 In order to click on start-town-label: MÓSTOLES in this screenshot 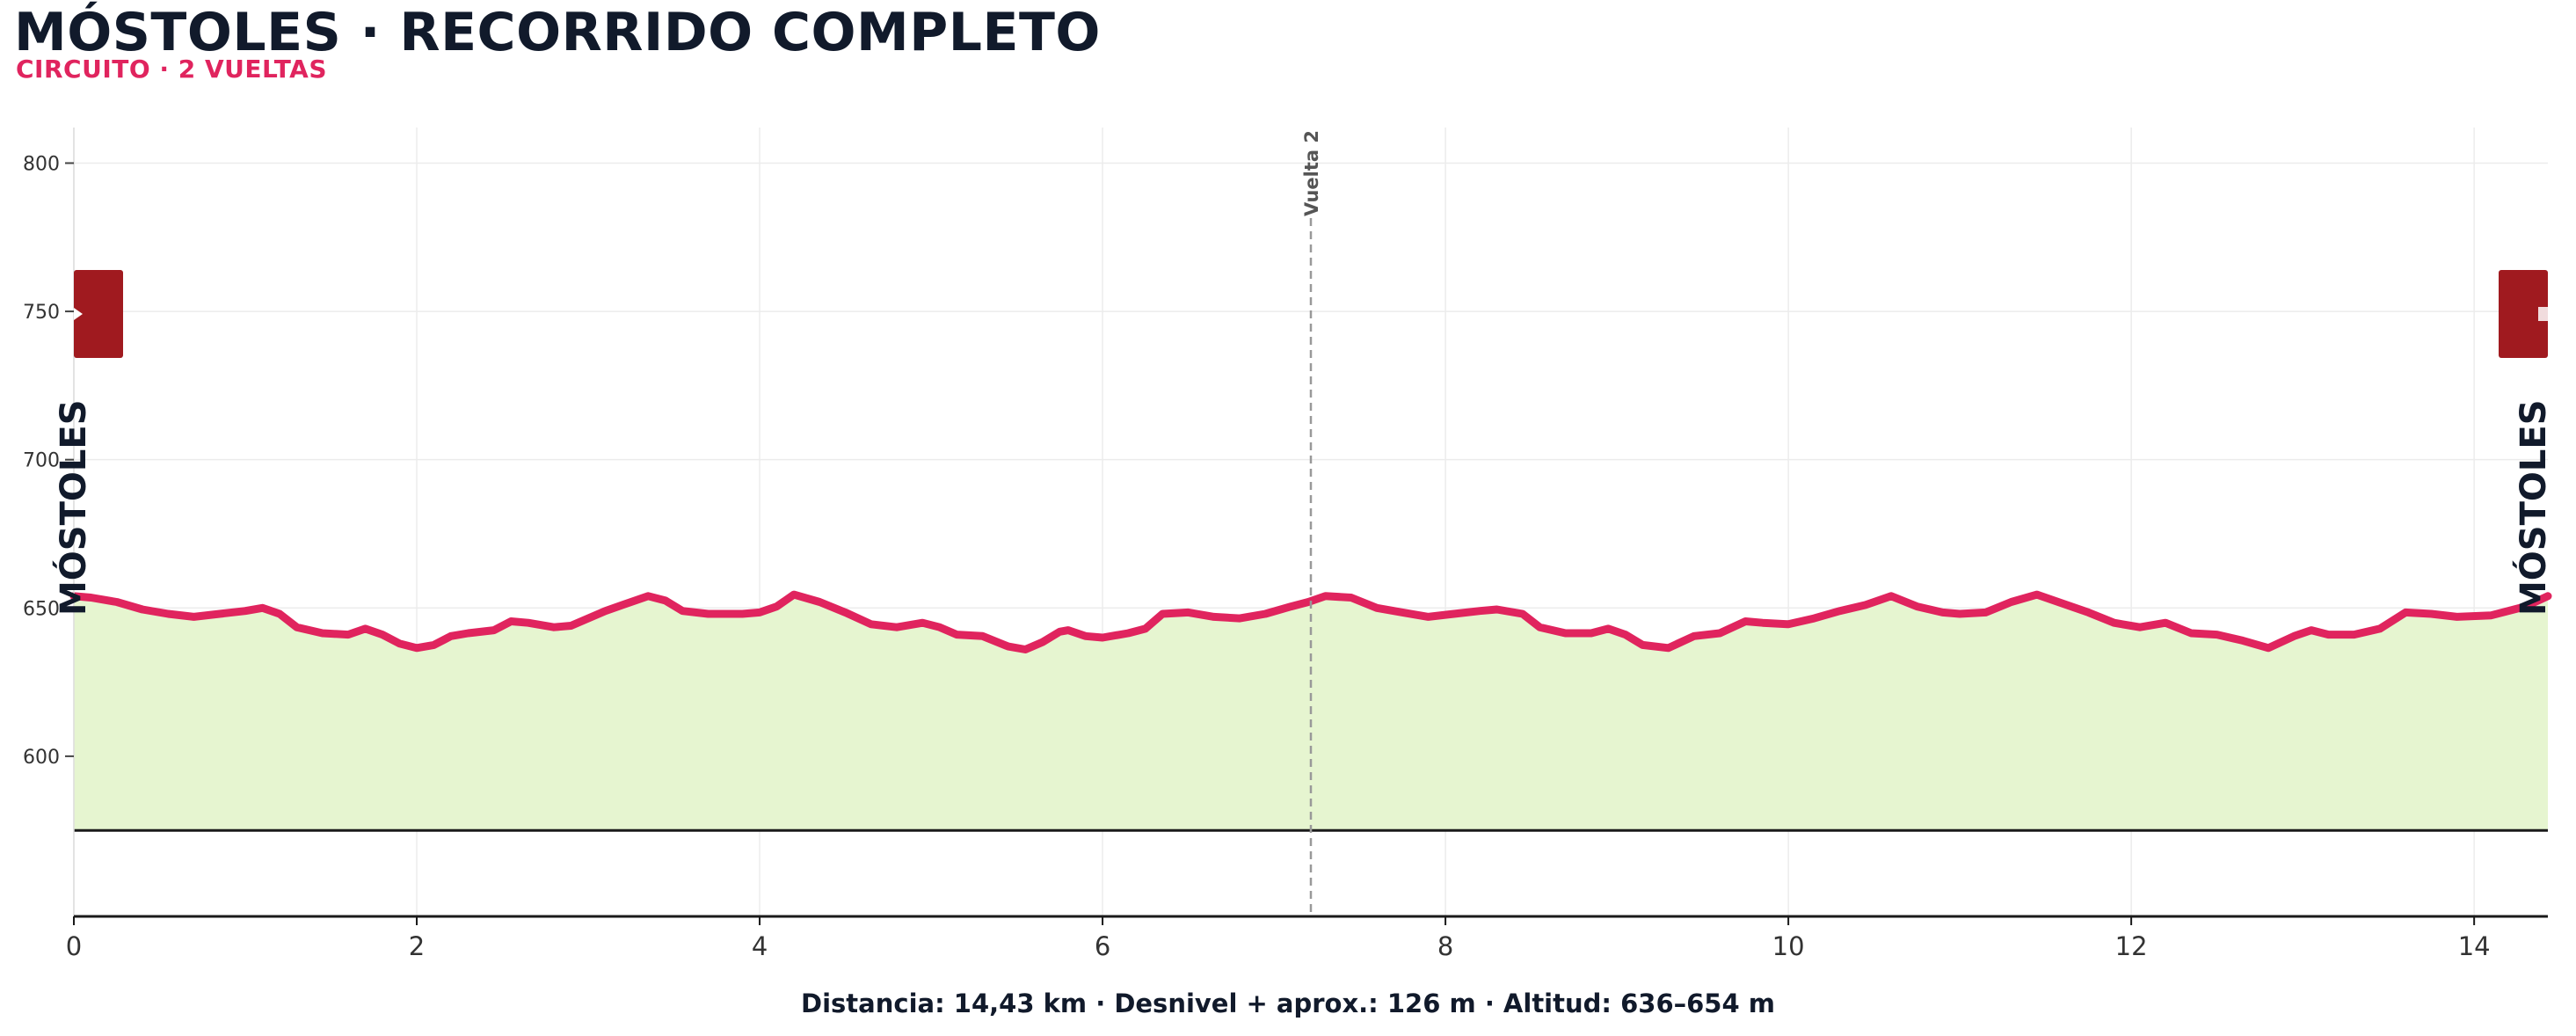, I will do `click(73, 507)`.